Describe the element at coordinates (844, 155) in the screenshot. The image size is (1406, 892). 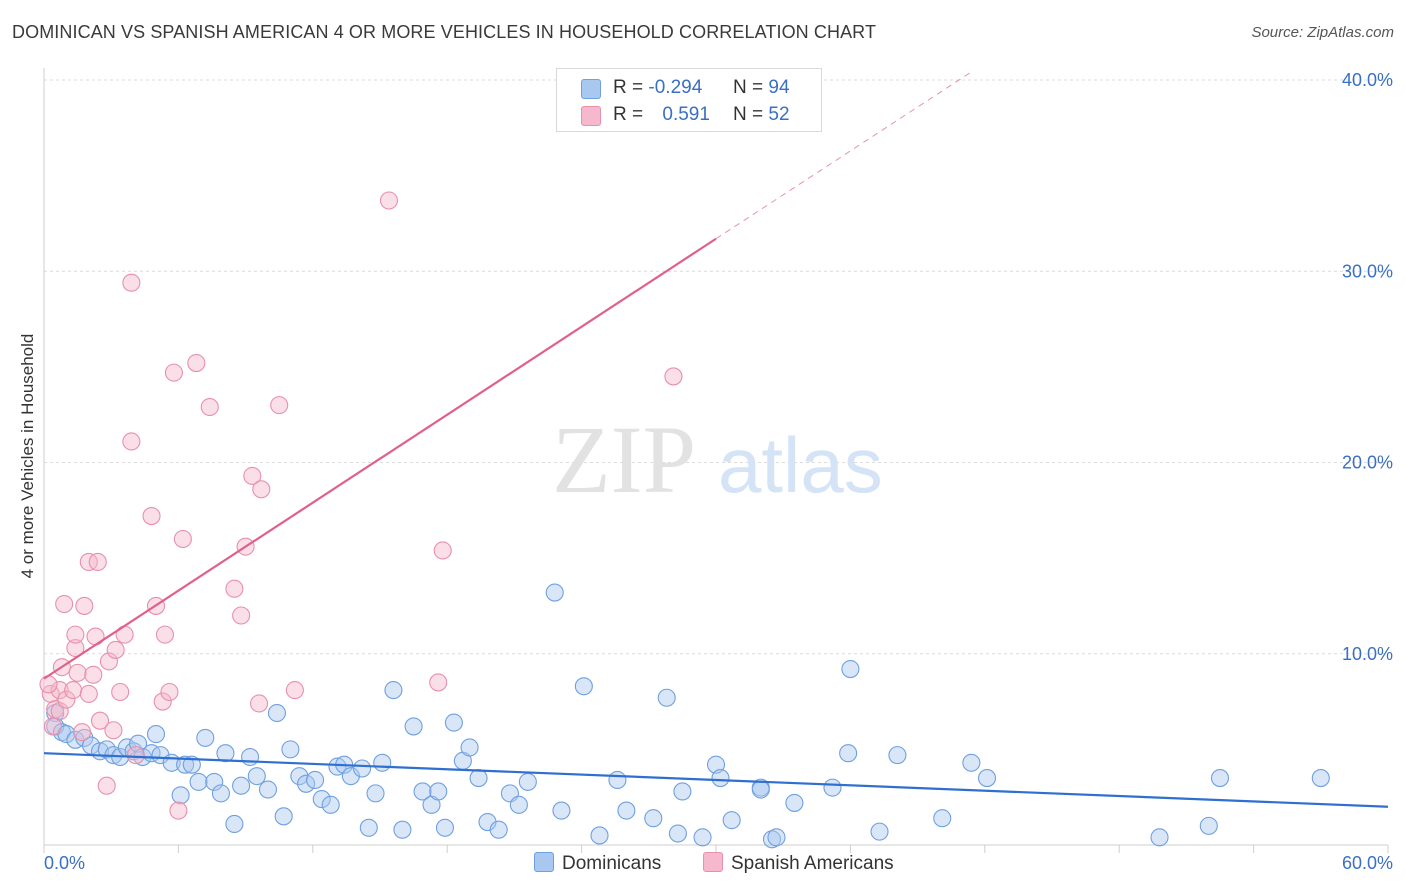
I see `trend-line-extension` at that location.